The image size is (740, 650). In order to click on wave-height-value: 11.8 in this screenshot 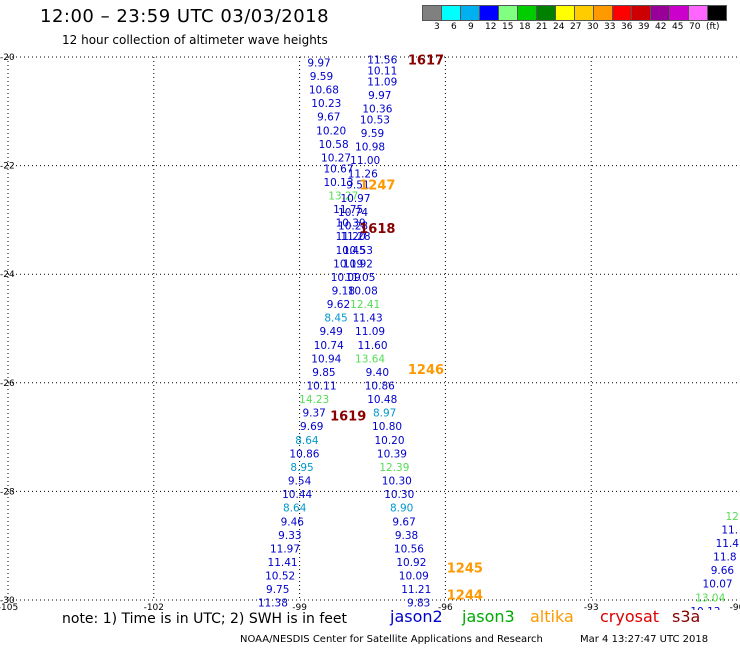, I will do `click(724, 558)`.